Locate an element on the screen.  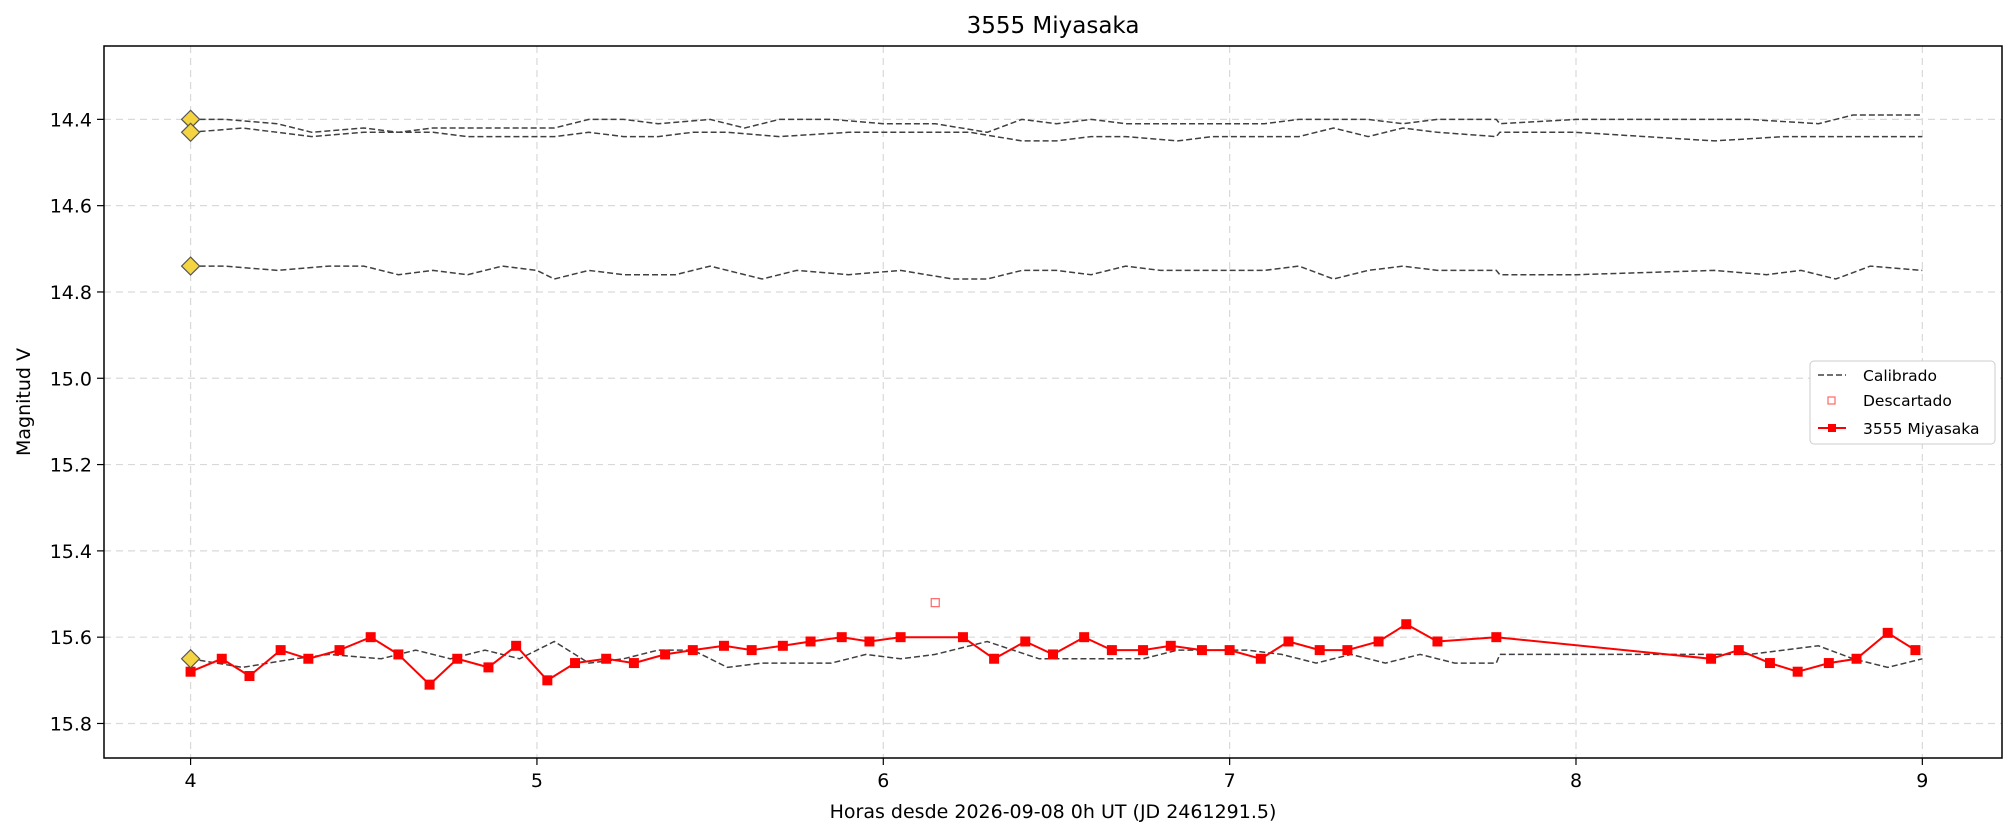
legend-box is located at coordinates (1902, 402).